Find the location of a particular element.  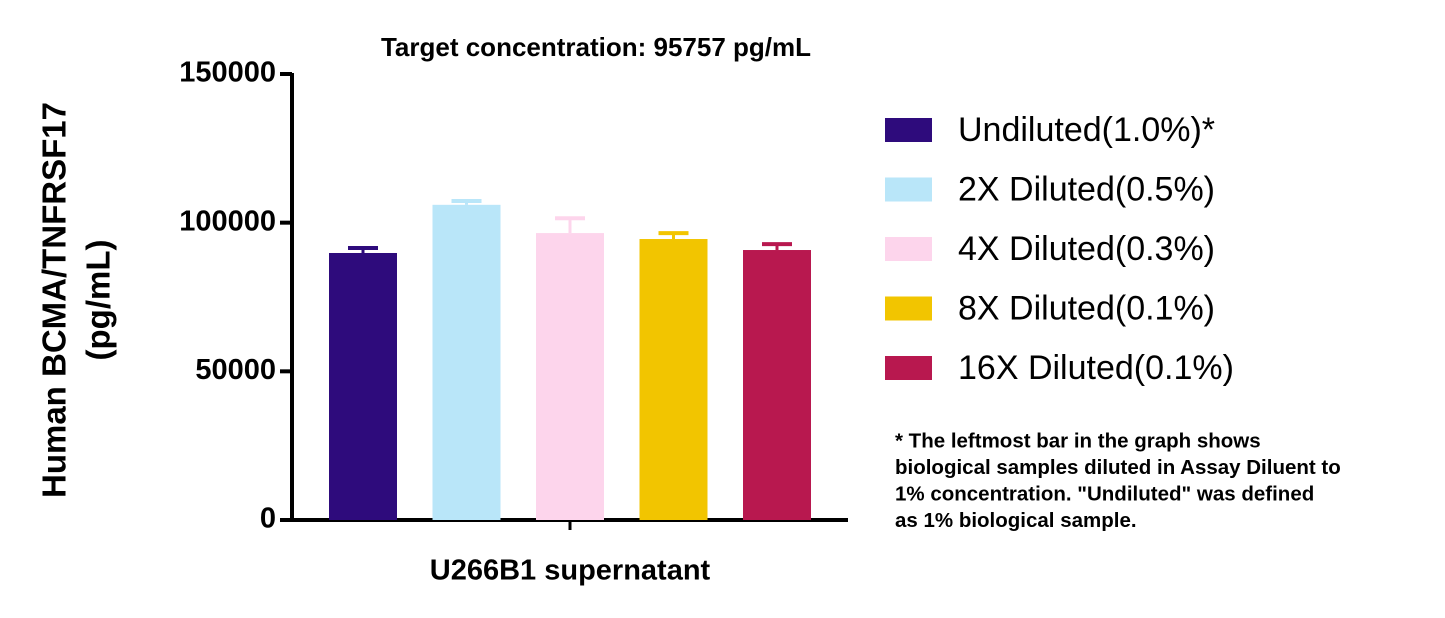

y-axis-label: (pg/mL) is located at coordinates (98, 300).